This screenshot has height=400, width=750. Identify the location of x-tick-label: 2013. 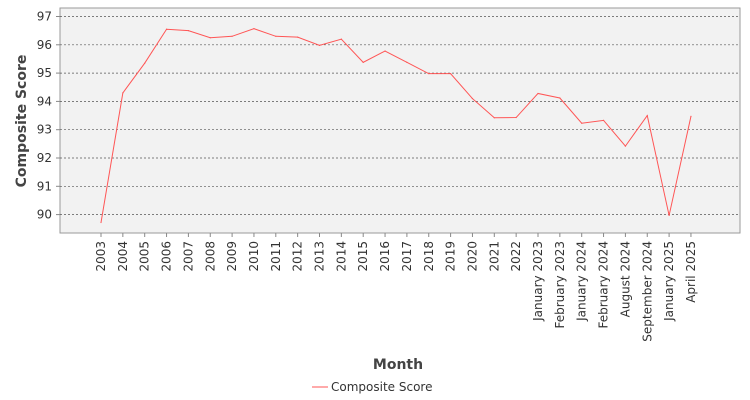
(320, 256).